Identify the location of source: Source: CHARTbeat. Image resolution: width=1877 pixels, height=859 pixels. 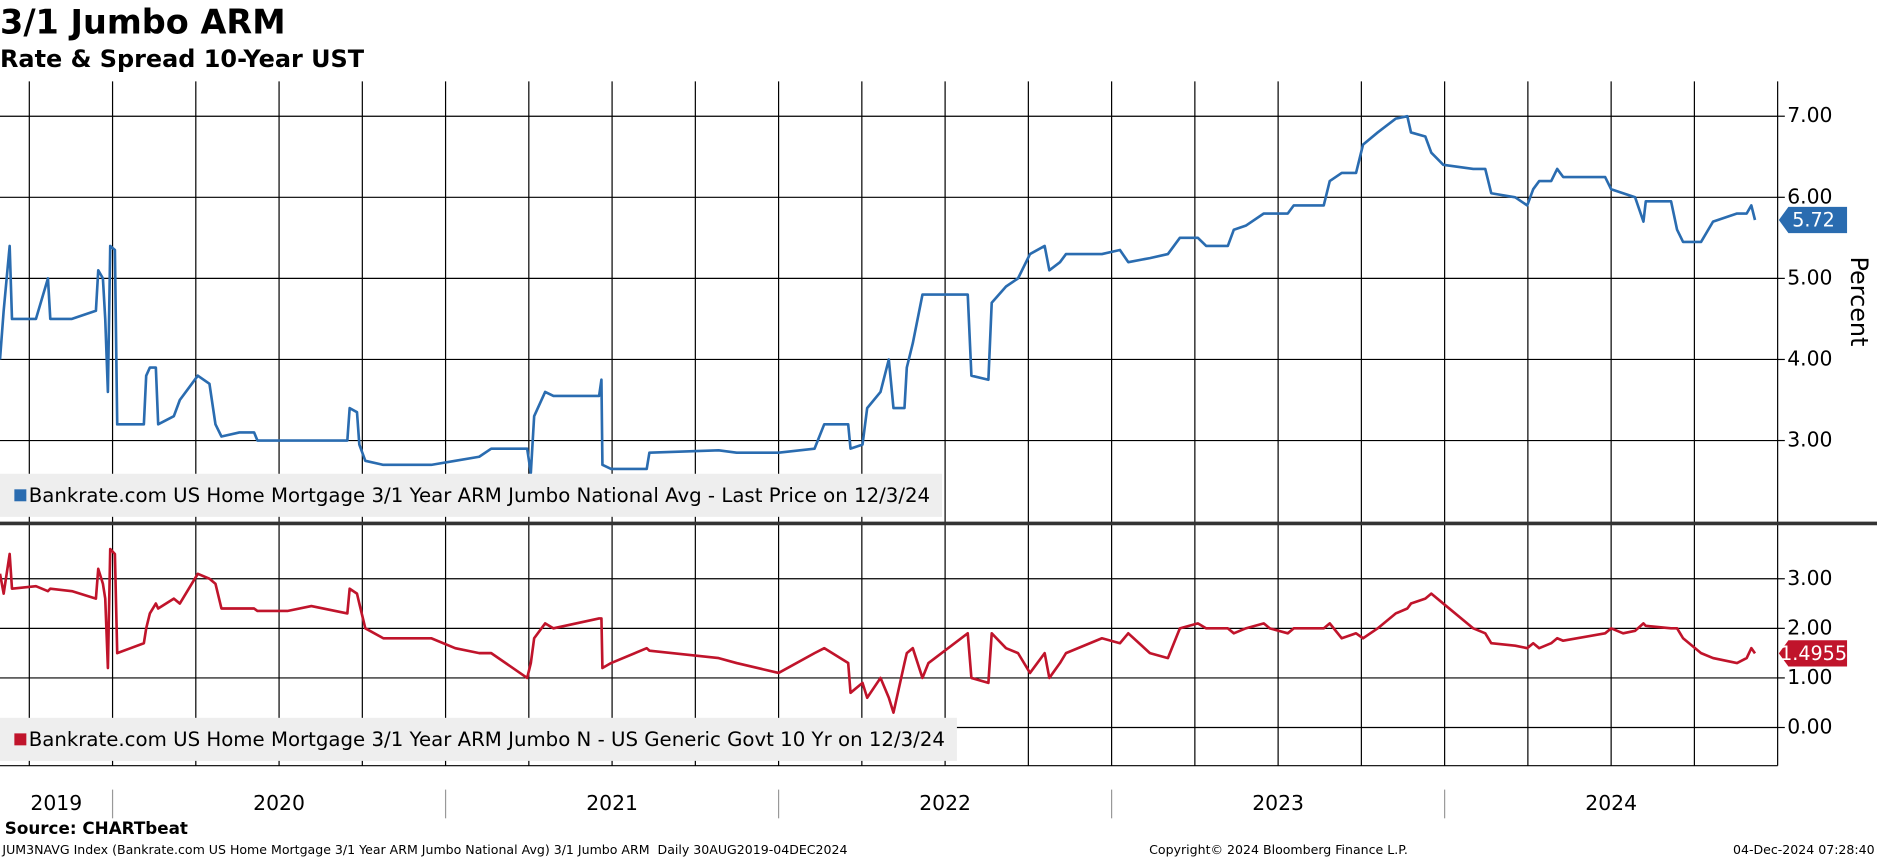
(96, 828).